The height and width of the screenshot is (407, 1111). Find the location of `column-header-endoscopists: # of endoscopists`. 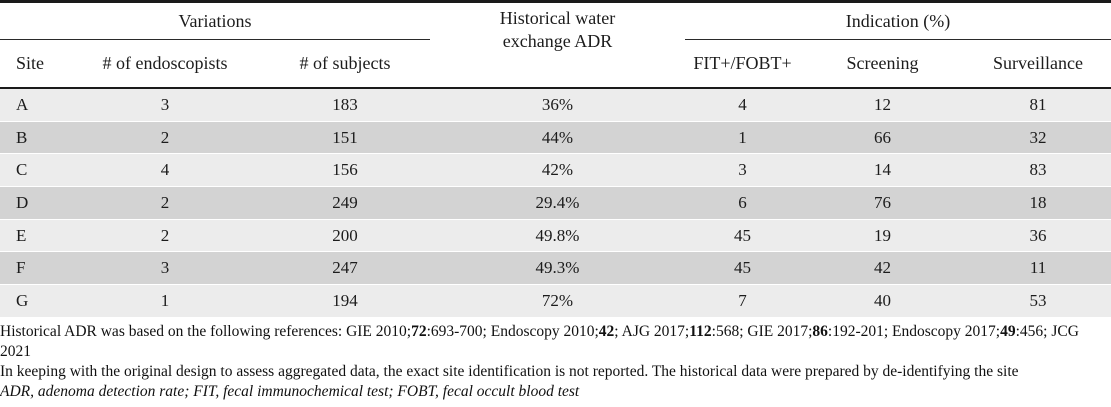

column-header-endoscopists: # of endoscopists is located at coordinates (165, 63).